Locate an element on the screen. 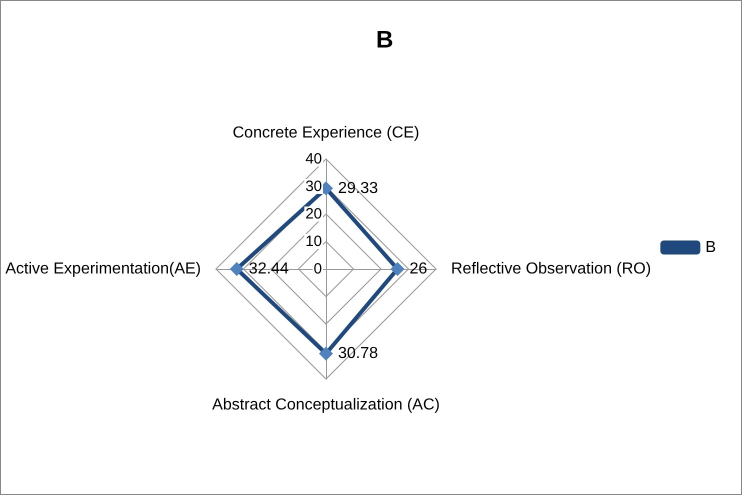 The width and height of the screenshot is (742, 495). spoke-label: Concrete Experience (CE) is located at coordinates (326, 133).